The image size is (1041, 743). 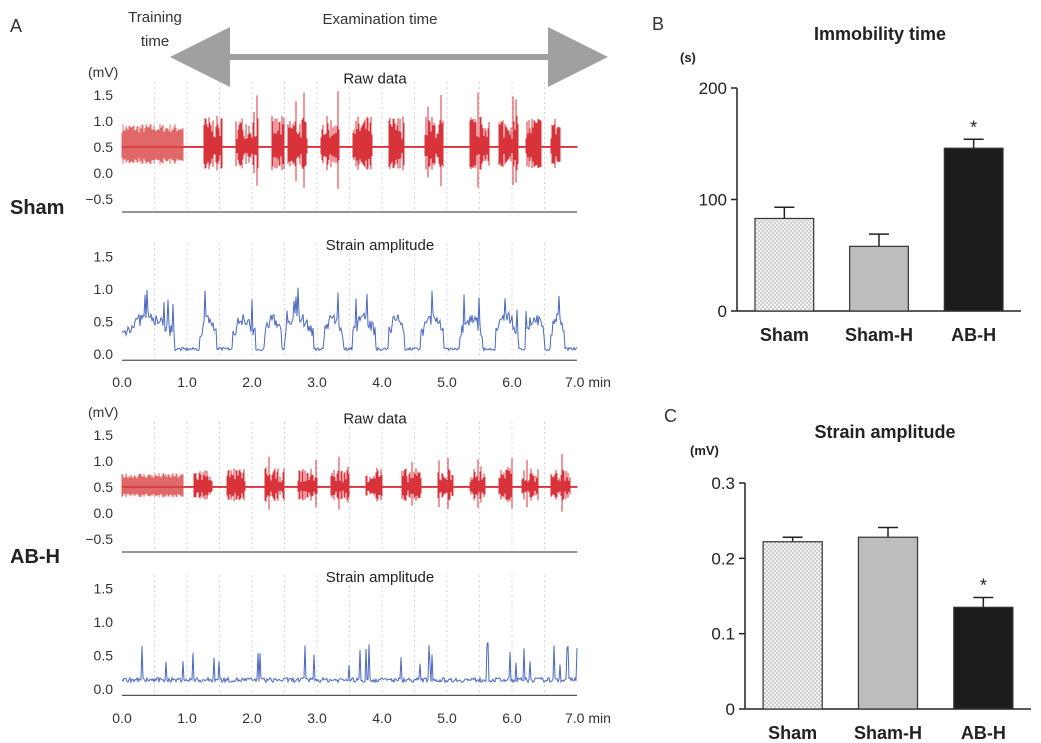 What do you see at coordinates (884, 432) in the screenshot?
I see `panel-c-title: Strain amplitude` at bounding box center [884, 432].